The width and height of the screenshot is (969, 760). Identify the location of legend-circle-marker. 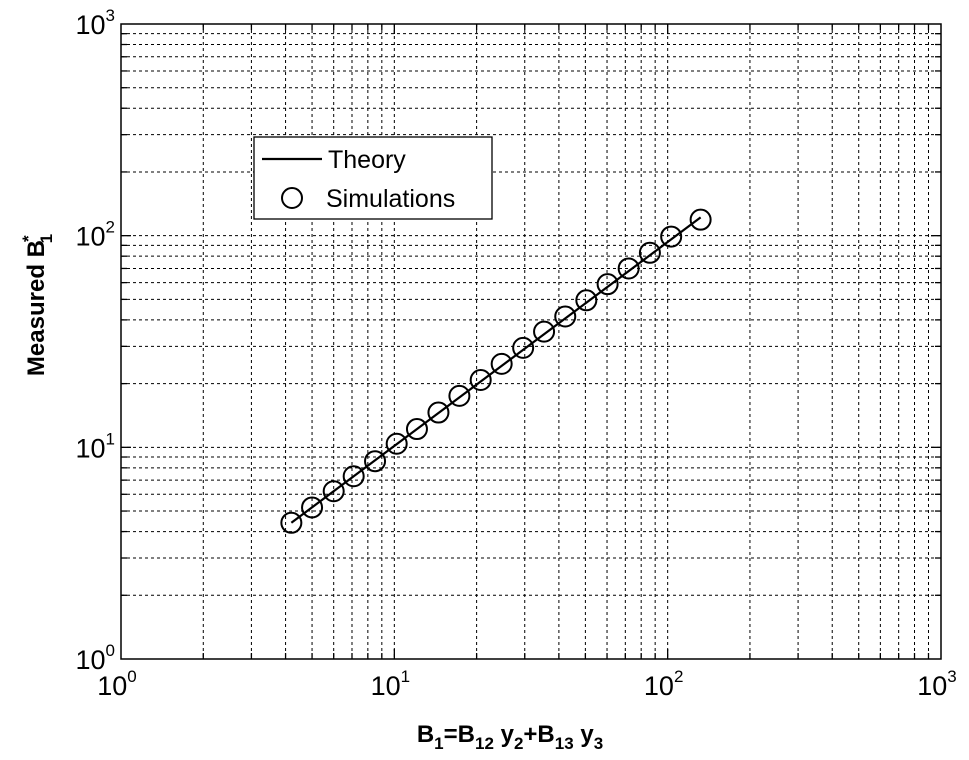
(292, 198).